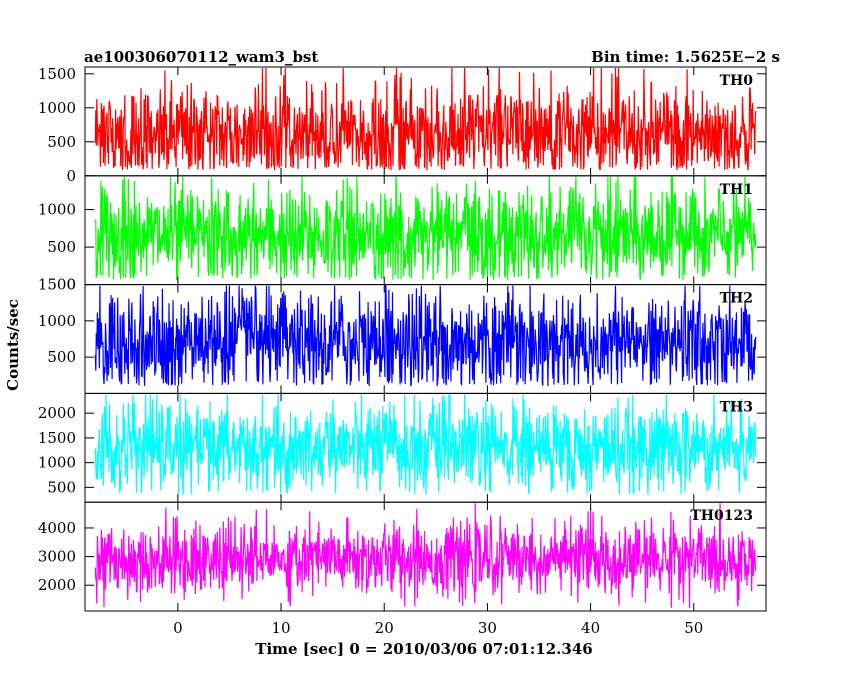 This screenshot has width=850, height=680. What do you see at coordinates (57, 557) in the screenshot?
I see `y-tick-label: 3000` at bounding box center [57, 557].